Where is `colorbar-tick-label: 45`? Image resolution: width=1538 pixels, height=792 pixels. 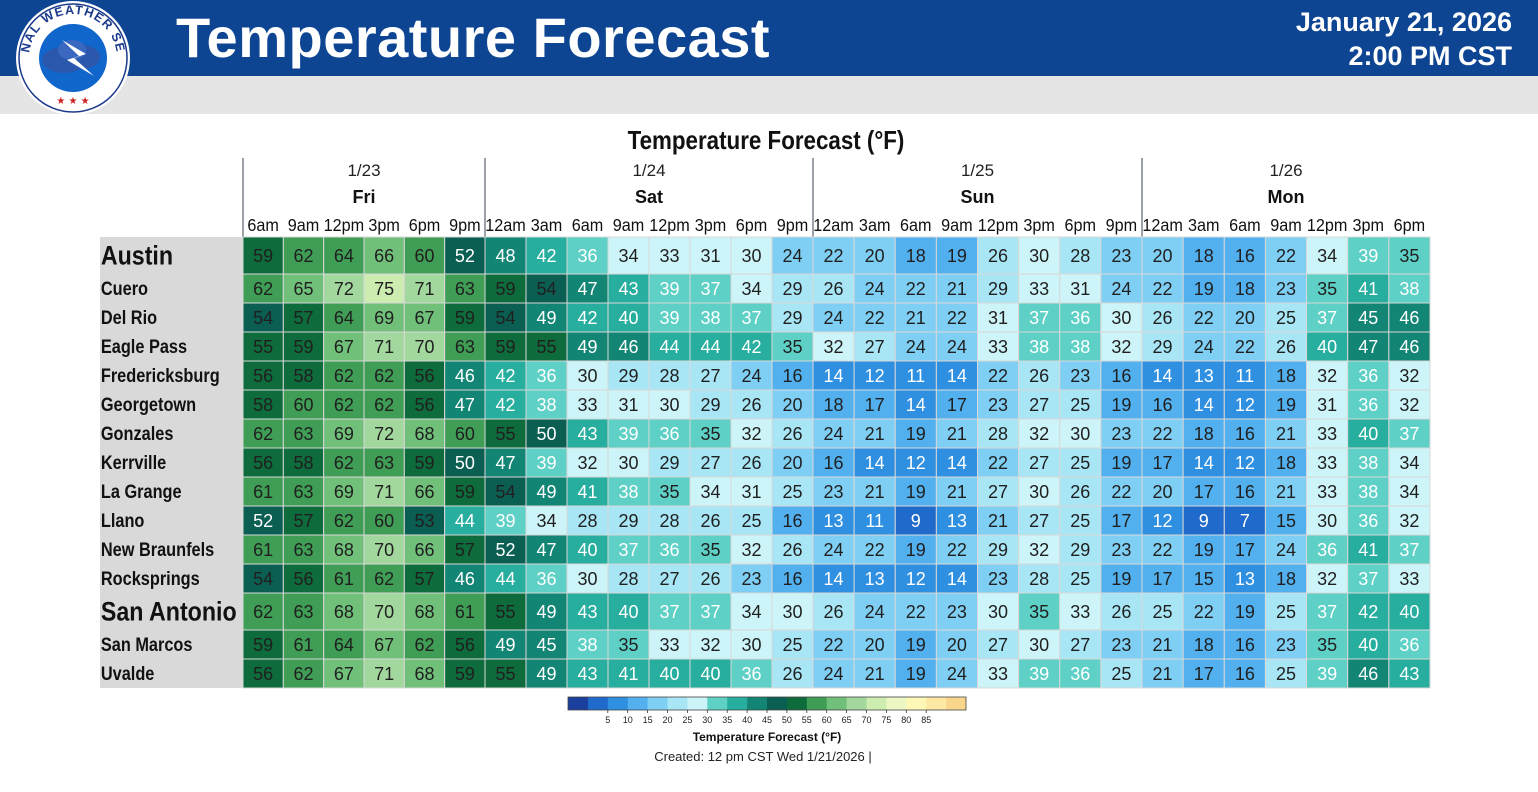
colorbar-tick-label: 45 is located at coordinates (767, 720).